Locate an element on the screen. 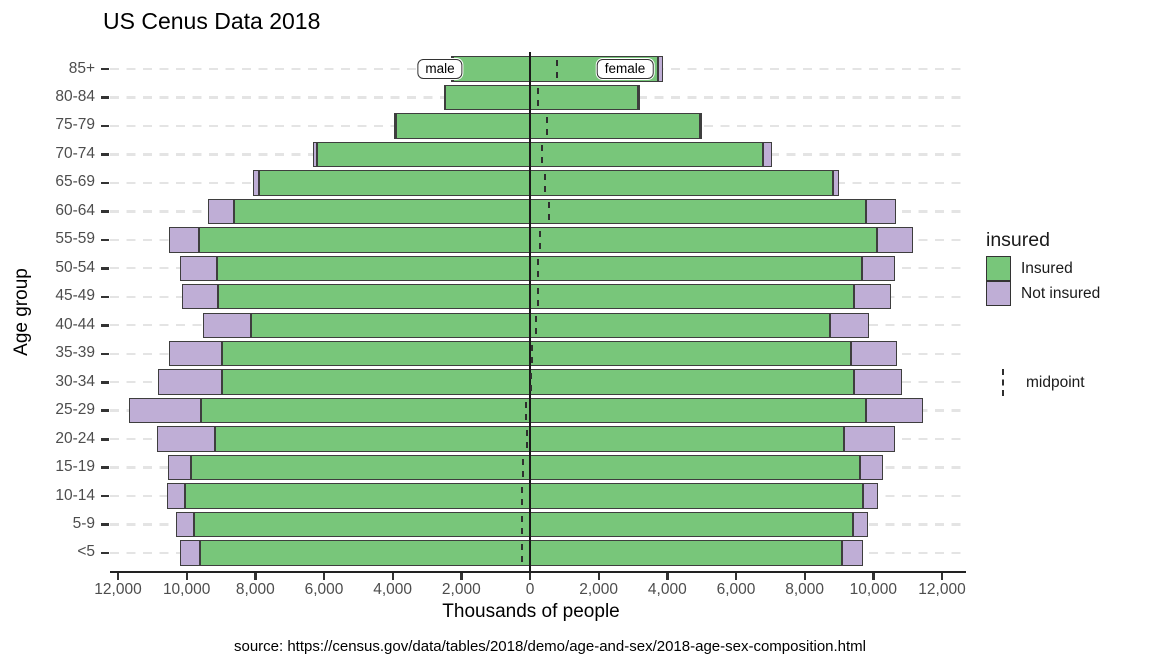  y-axis-label: 15-19 is located at coordinates (75, 467).